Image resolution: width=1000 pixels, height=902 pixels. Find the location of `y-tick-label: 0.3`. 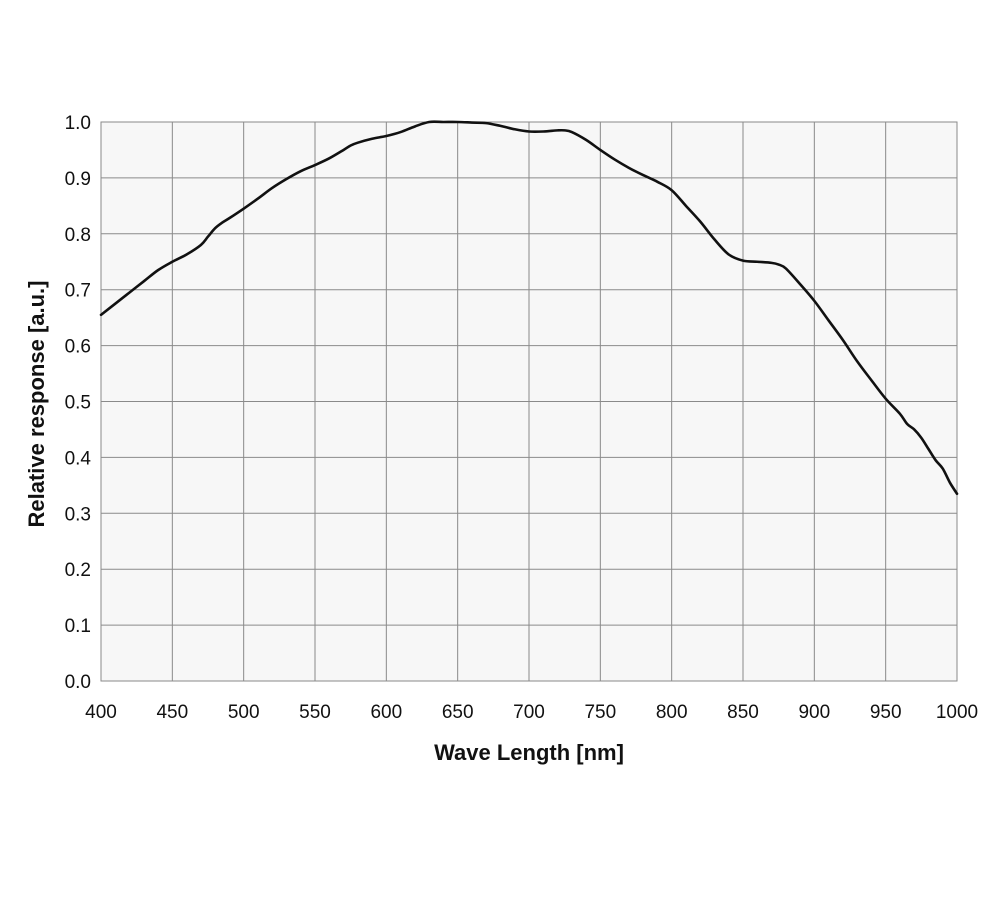

y-tick-label: 0.3 is located at coordinates (78, 514).